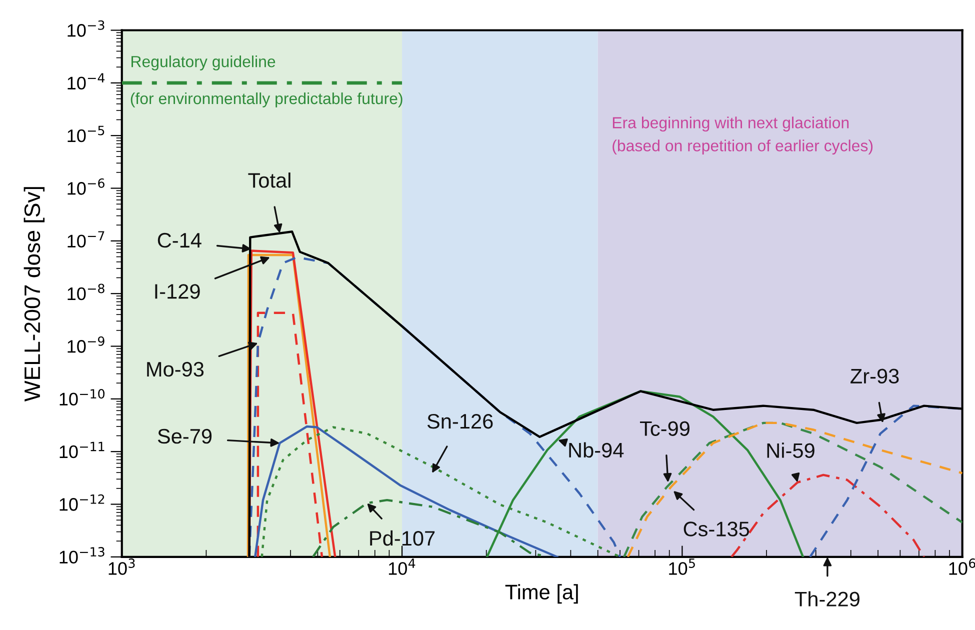 The width and height of the screenshot is (975, 630). Describe the element at coordinates (82, 450) in the screenshot. I see `y-tick-label: 10$^{−11}$` at that location.